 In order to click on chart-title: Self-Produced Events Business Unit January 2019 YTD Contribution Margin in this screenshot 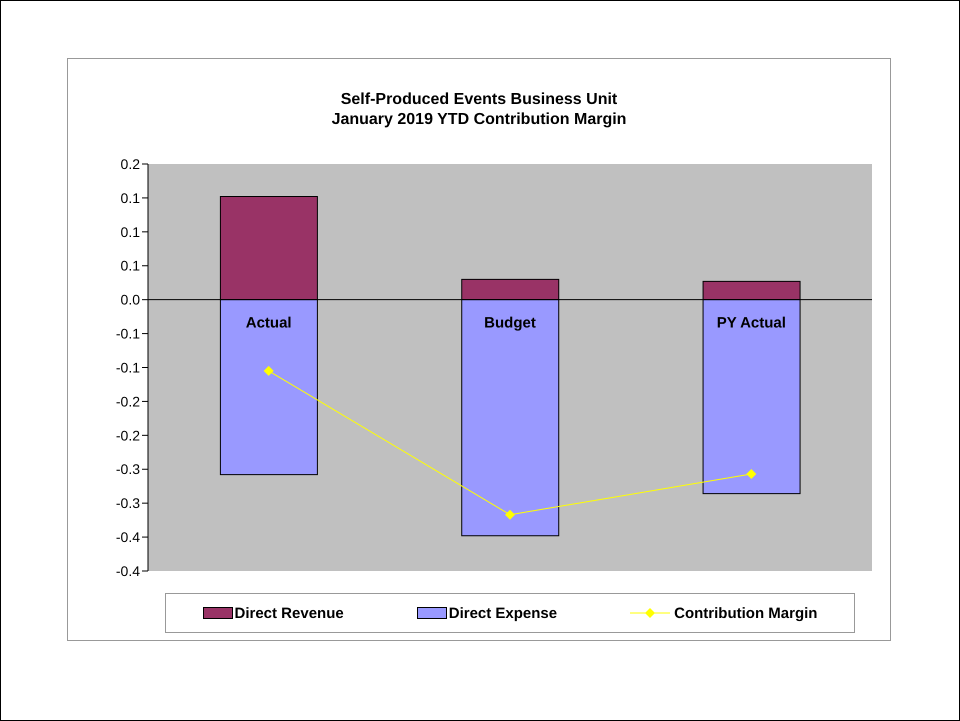, I will do `click(479, 110)`.